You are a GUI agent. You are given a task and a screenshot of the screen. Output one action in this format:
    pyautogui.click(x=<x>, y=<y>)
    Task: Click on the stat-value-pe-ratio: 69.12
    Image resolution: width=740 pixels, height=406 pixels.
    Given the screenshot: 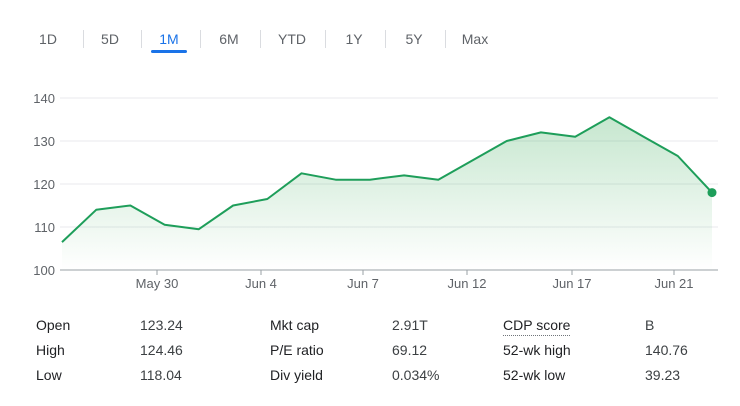 What is the action you would take?
    pyautogui.click(x=410, y=350)
    